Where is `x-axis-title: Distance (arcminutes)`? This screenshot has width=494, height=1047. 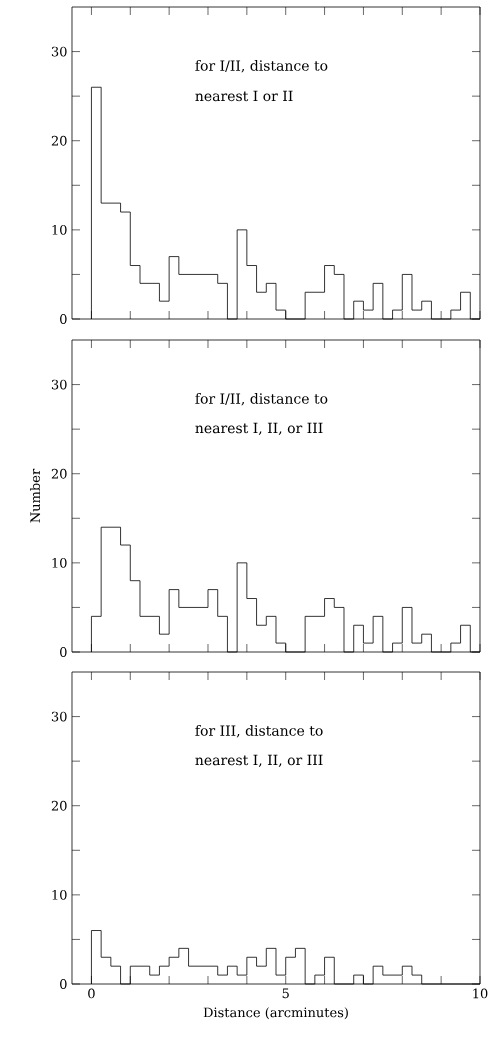
x-axis-title: Distance (arcminutes) is located at coordinates (275, 1013).